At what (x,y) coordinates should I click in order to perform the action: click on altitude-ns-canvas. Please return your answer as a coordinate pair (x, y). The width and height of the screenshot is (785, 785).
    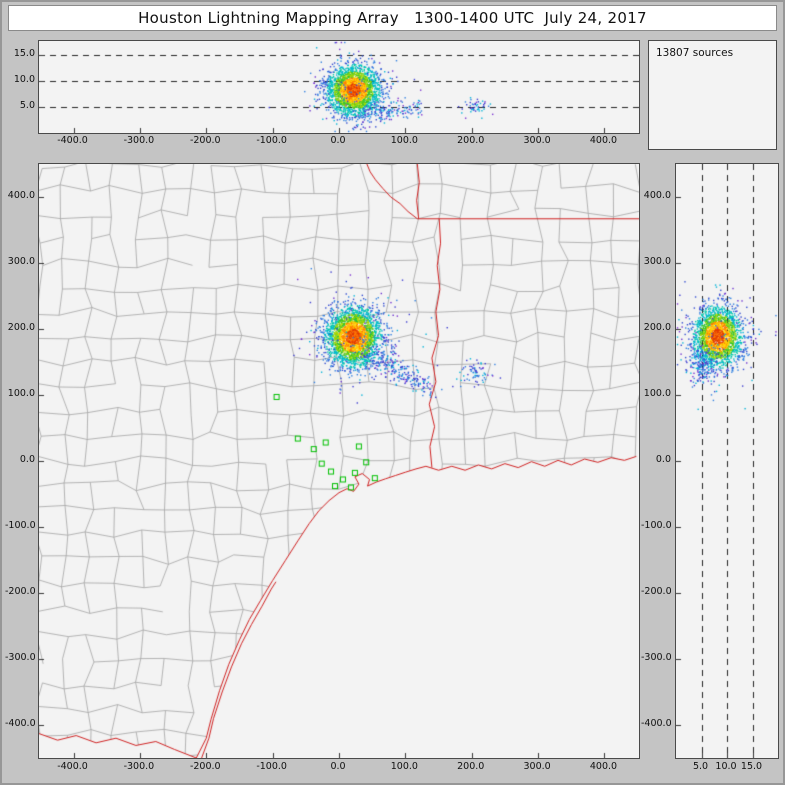
    Looking at the image, I should click on (727, 461).